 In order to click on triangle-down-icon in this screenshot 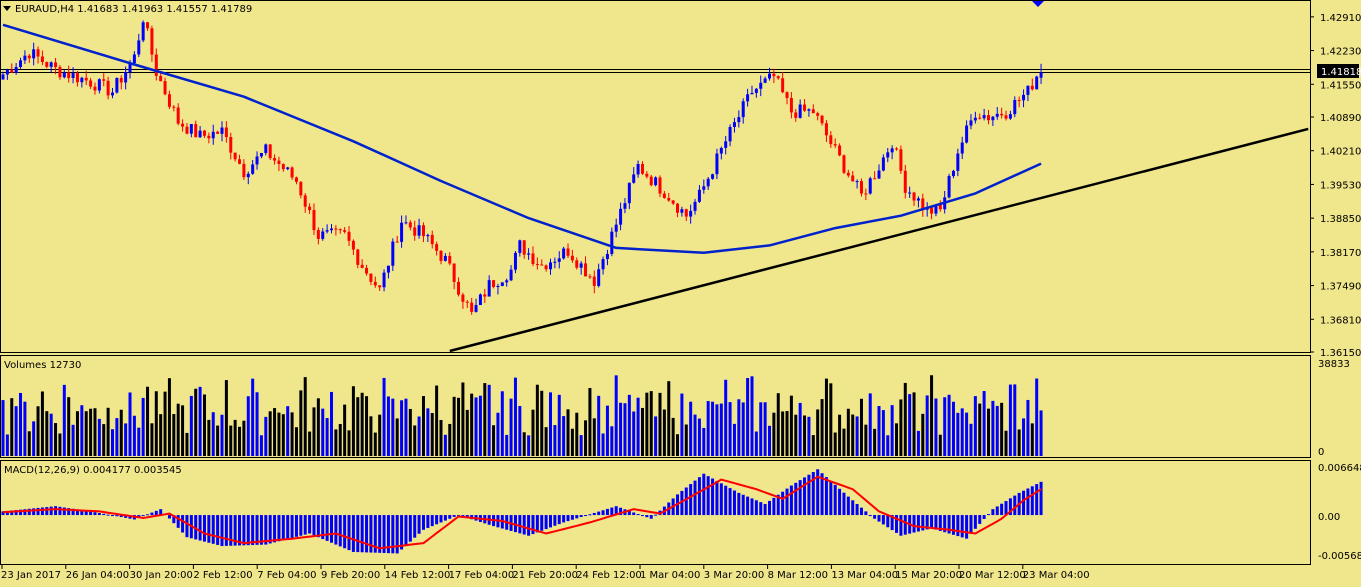, I will do `click(7, 8)`.